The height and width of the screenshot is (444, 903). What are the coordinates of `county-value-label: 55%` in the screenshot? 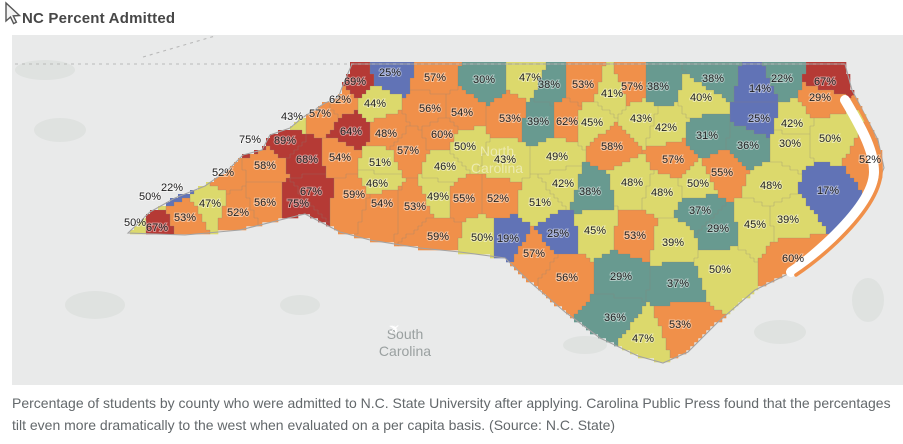 It's located at (722, 173).